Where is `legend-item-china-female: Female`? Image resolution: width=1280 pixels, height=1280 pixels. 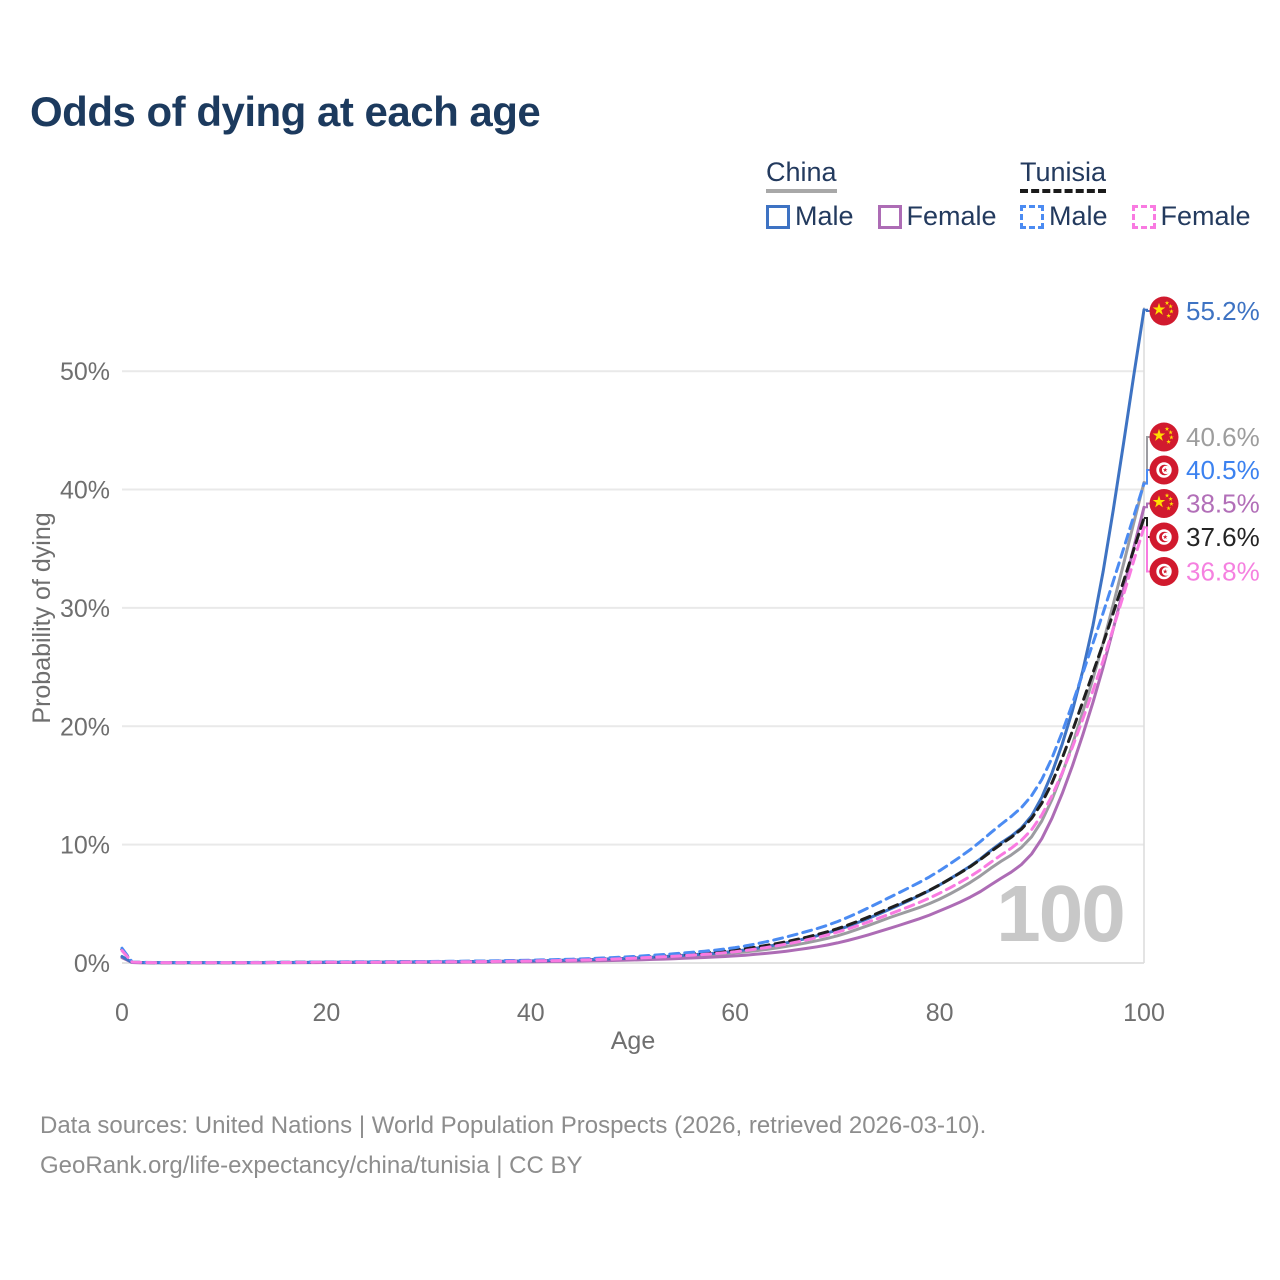 legend-item-china-female: Female is located at coordinates (937, 216).